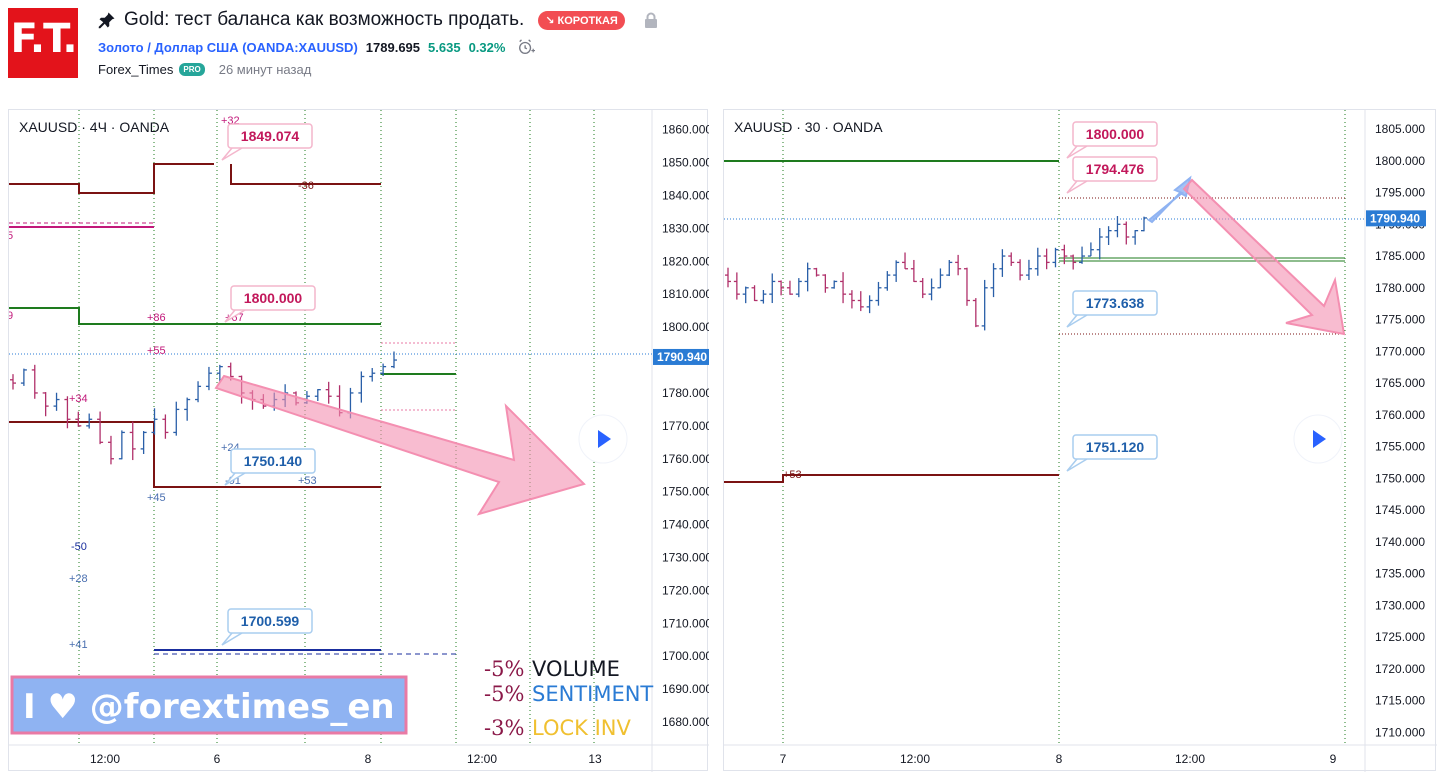 The image size is (1438, 773). I want to click on annotation-number: -36, so click(306, 186).